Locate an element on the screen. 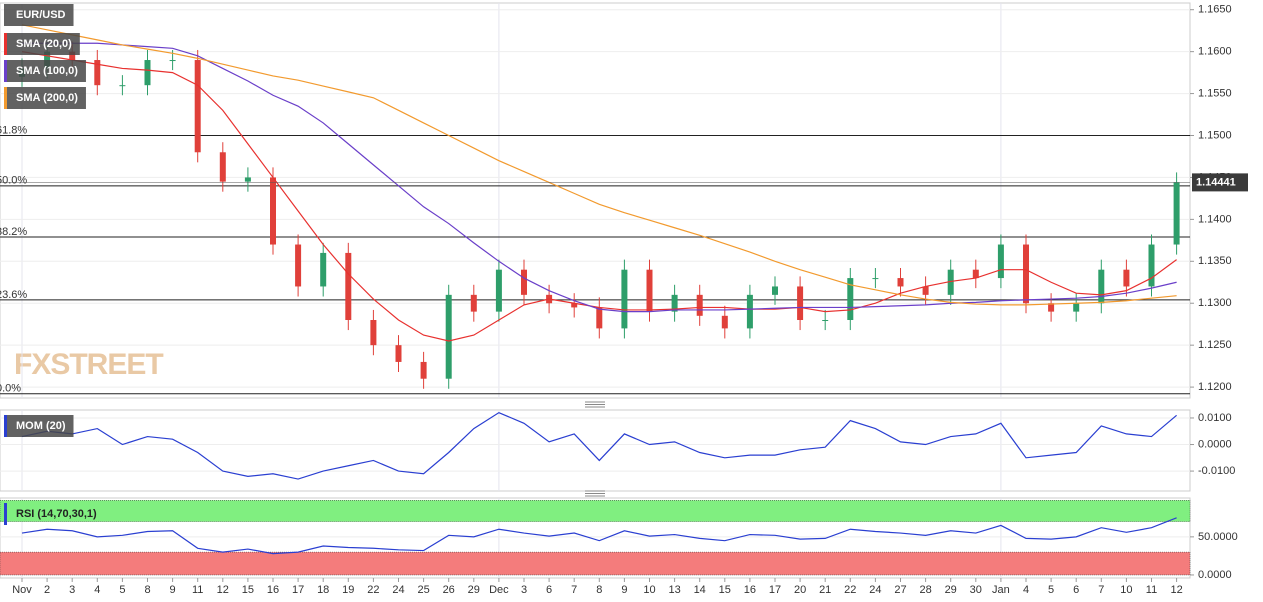 The height and width of the screenshot is (602, 1263). y-tick-label: -0.0100 is located at coordinates (1216, 471).